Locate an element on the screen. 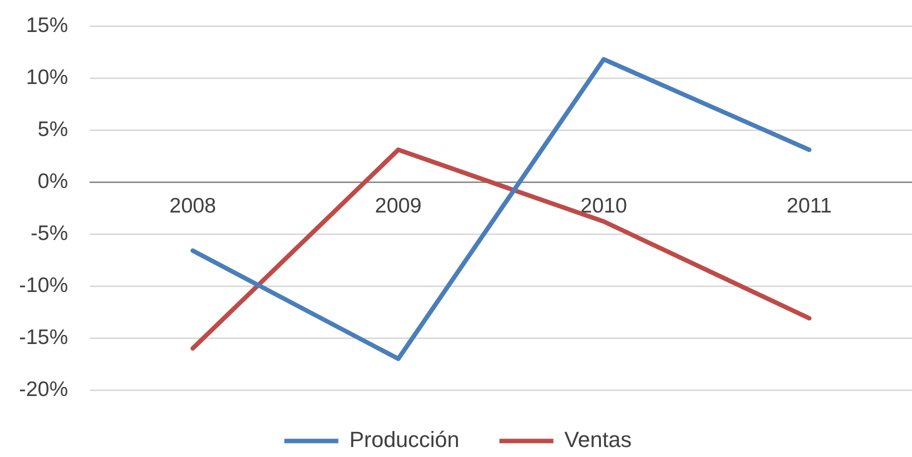  y-tick-label: -20% is located at coordinates (43, 389).